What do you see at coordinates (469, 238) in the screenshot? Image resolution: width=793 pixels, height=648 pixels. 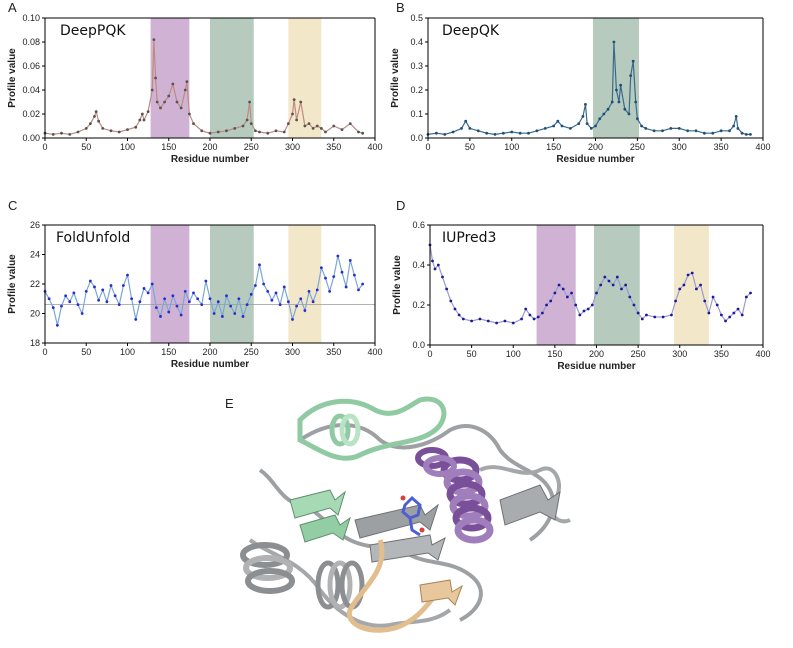 I see `panel-title: IUPred3` at bounding box center [469, 238].